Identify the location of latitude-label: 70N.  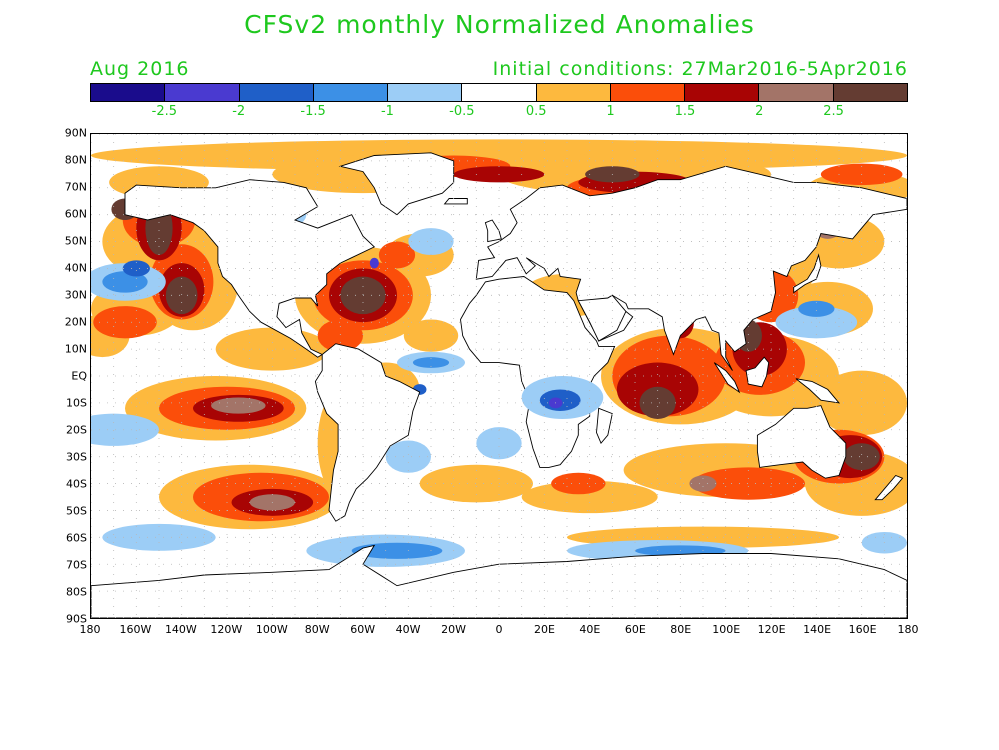
(75, 187).